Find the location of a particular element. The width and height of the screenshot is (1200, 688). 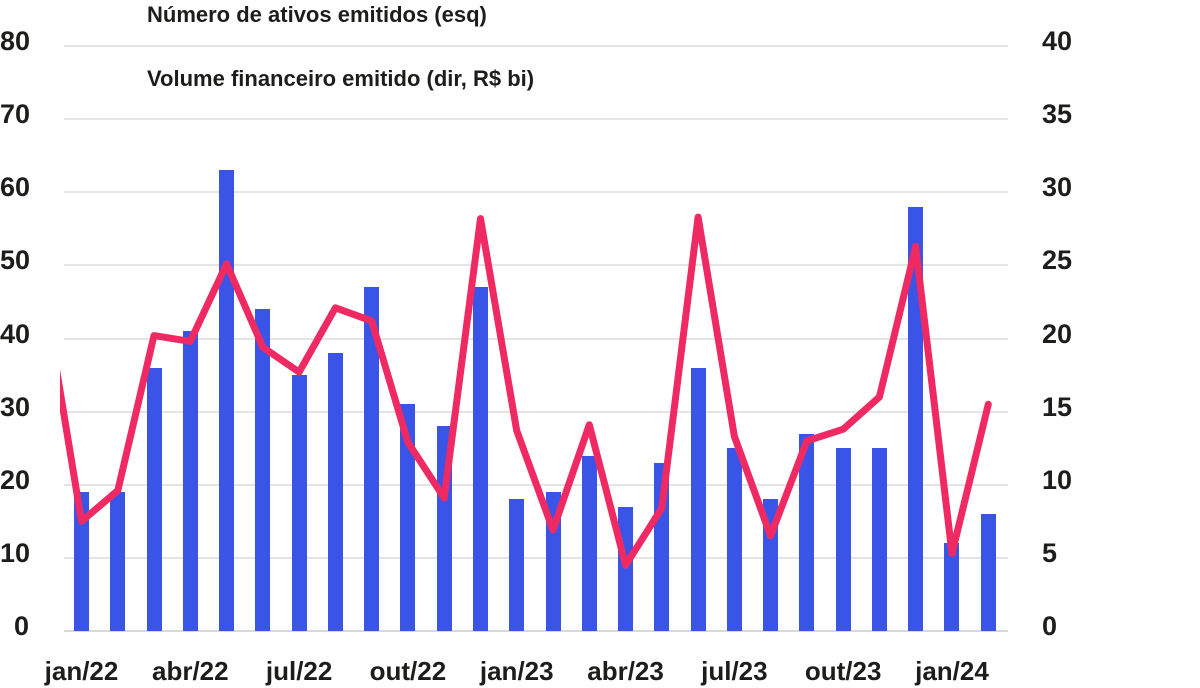

right-axis-tick-label: 35 is located at coordinates (1057, 114).